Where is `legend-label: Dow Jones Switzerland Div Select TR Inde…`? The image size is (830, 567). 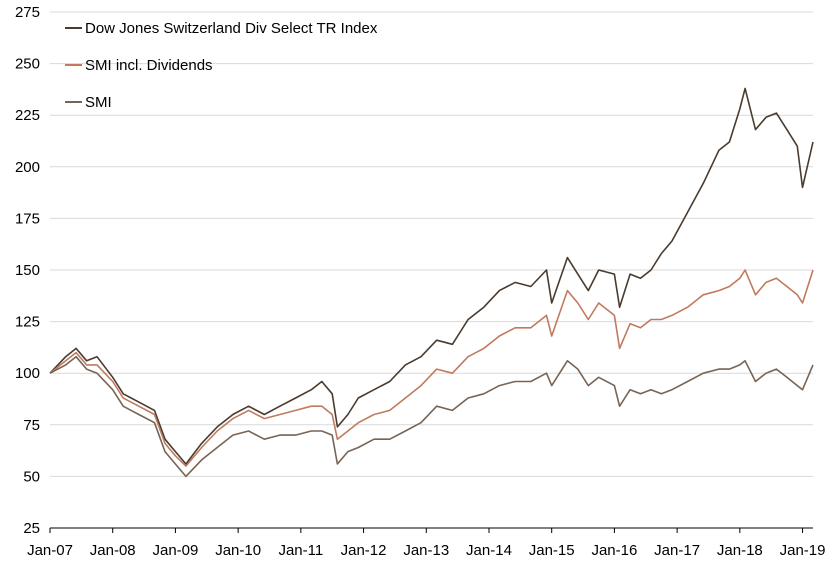 legend-label: Dow Jones Switzerland Div Select TR Inde… is located at coordinates (231, 28).